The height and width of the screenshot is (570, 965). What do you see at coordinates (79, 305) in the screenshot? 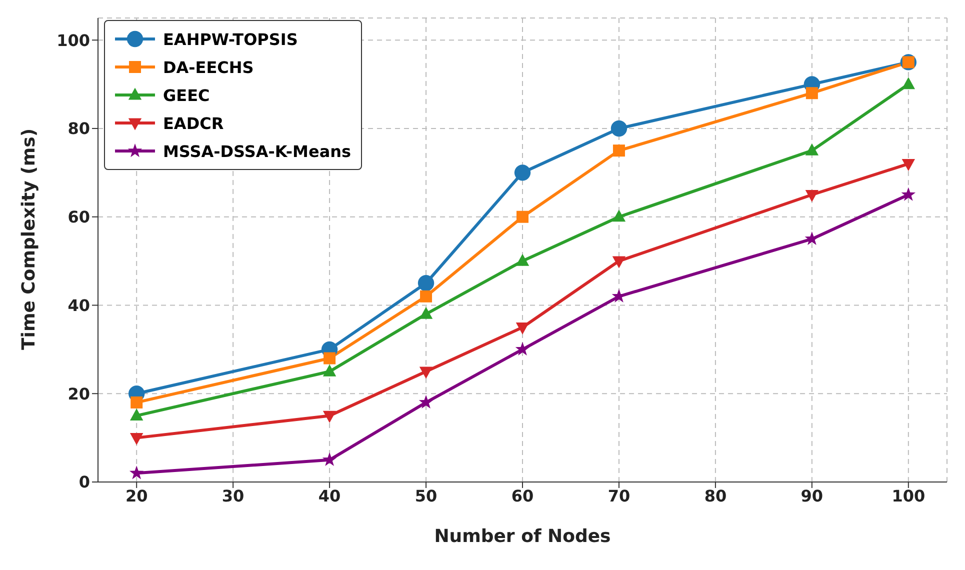
I see `y-tick-label: 40` at bounding box center [79, 305].